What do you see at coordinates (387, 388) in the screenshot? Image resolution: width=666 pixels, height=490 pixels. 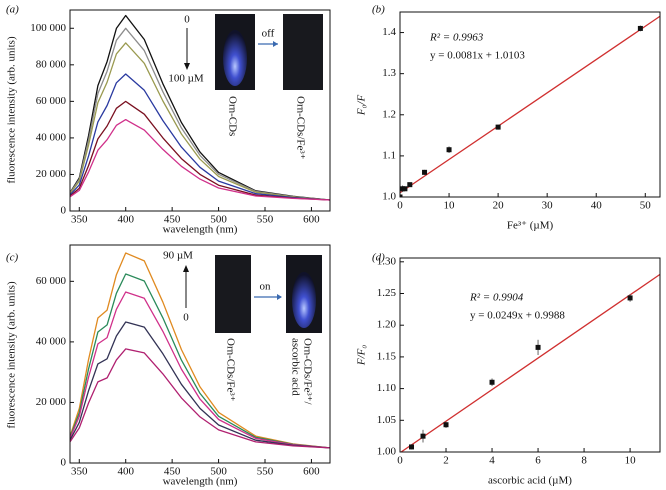 I see `y-tick-label: 1.10` at bounding box center [387, 388].